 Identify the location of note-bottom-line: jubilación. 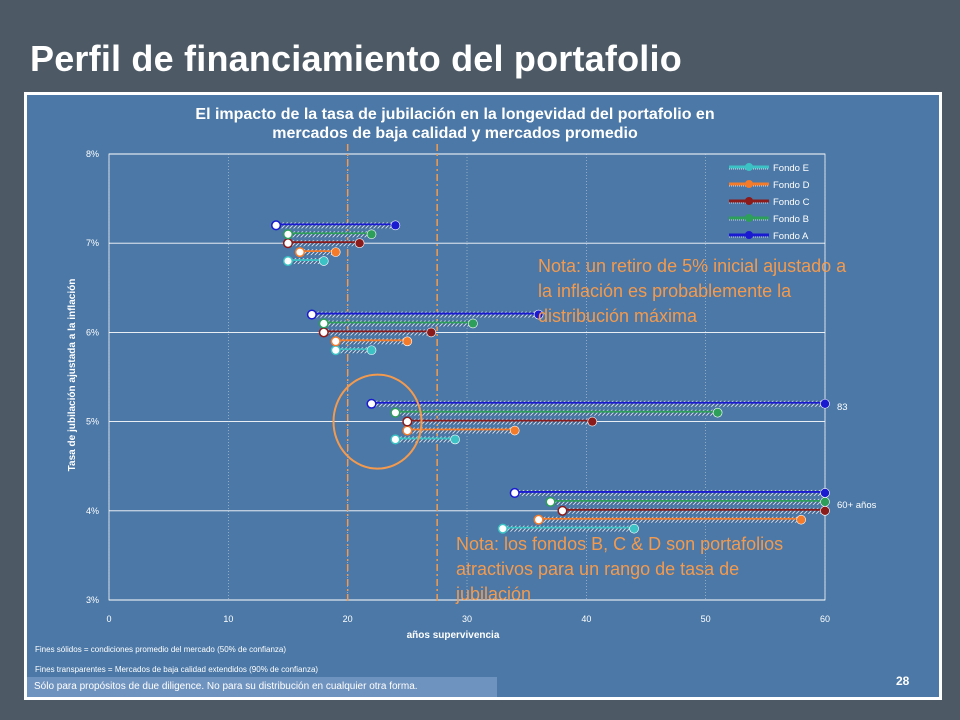
(493, 594).